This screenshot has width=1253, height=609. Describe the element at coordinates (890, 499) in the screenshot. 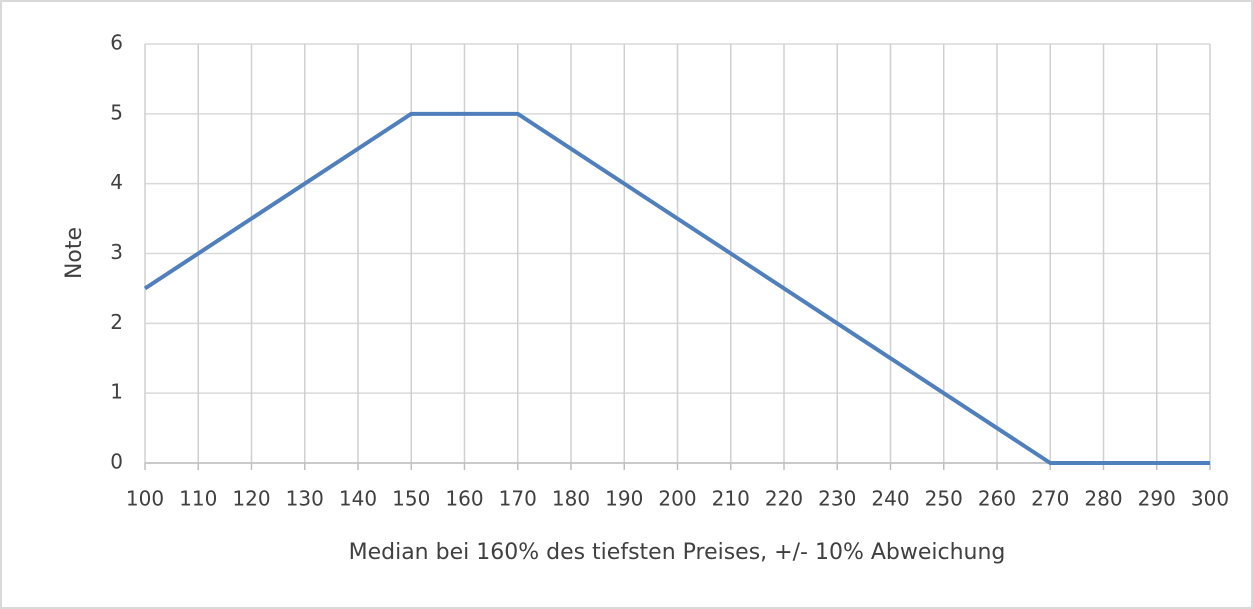

I see `x-tick-label: 240` at that location.